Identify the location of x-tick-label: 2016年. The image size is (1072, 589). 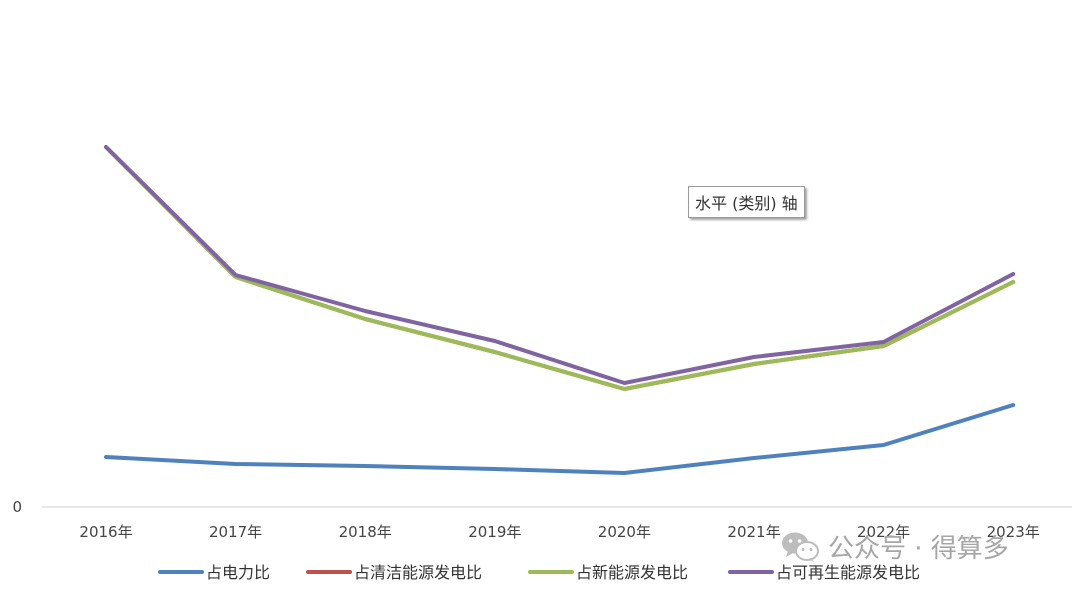
(105, 532).